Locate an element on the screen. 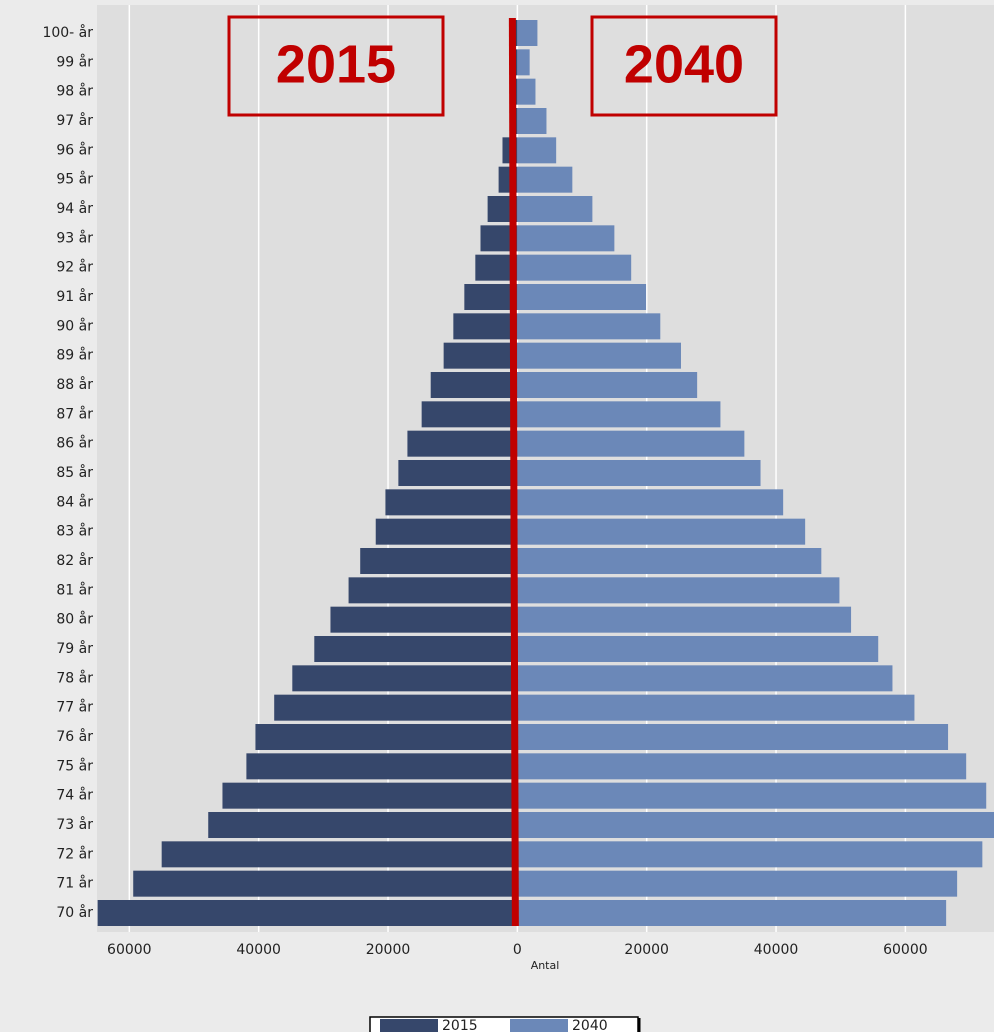 The width and height of the screenshot is (994, 1032). x-tick-label: 0 is located at coordinates (517, 950).